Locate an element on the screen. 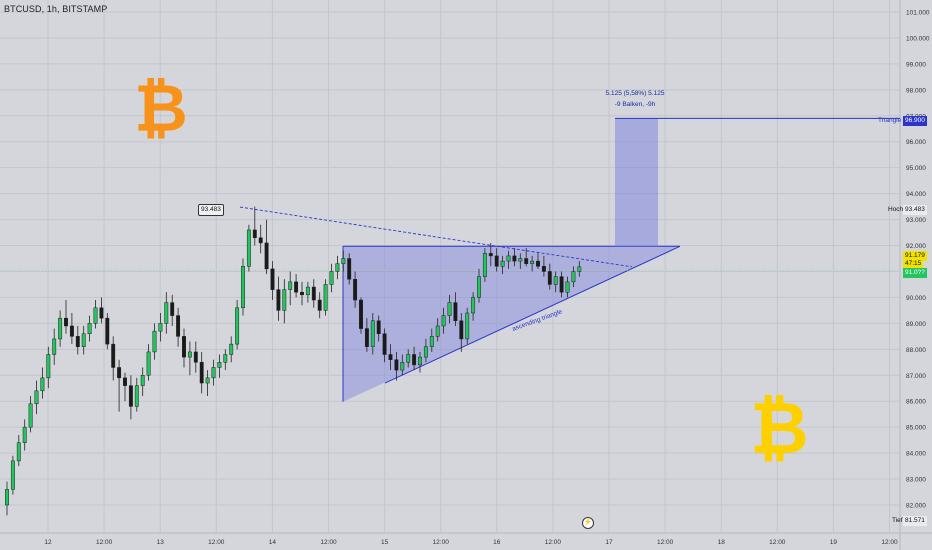 Image resolution: width=932 pixels, height=550 pixels. triangle-axis-value: 96.900 is located at coordinates (915, 121).